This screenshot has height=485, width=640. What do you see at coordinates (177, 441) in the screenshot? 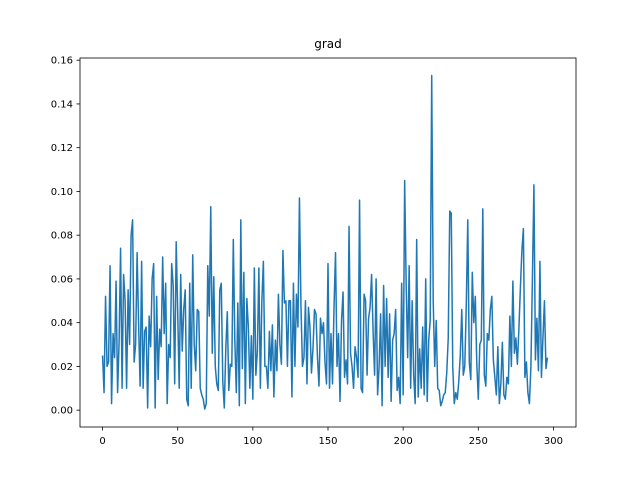
I see `x-tick-label: 50` at bounding box center [177, 441].